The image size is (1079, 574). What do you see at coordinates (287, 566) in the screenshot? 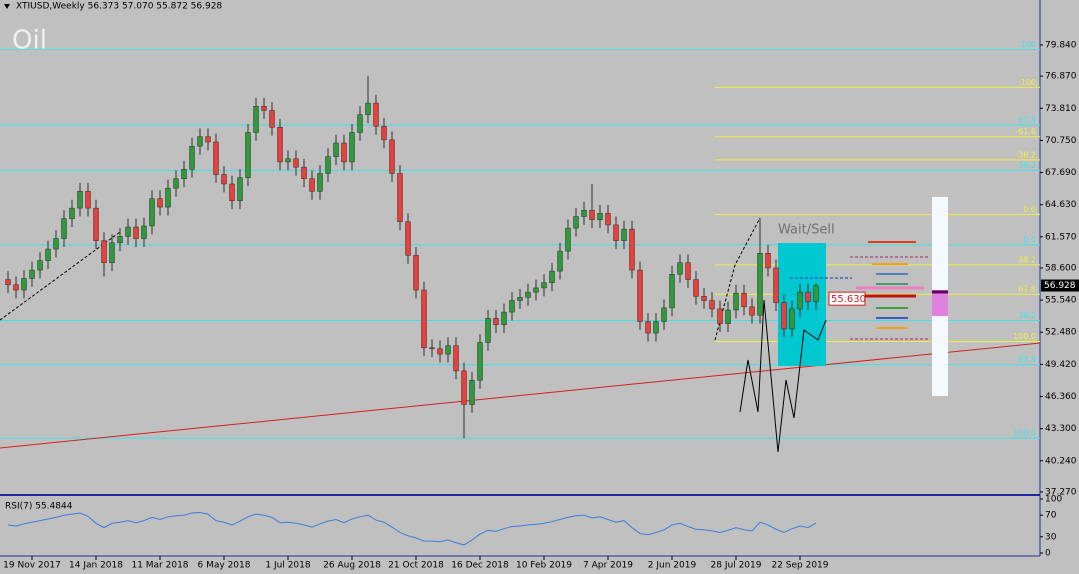
I see `x-tick-label: 1 Jul 2018` at bounding box center [287, 566].